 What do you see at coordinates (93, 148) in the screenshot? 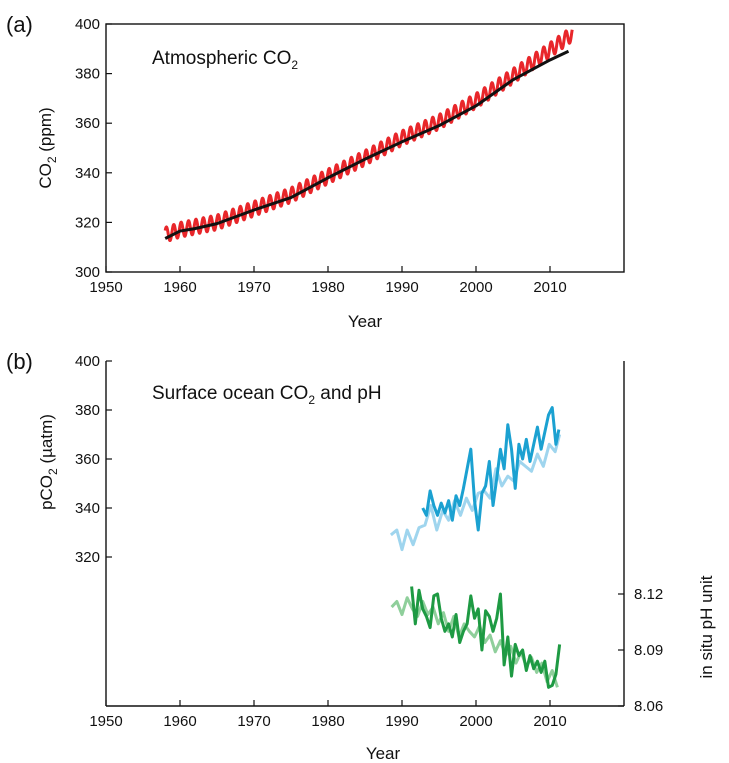
I see `panel-a-y-axis: 300 320 340 360 380 400` at bounding box center [93, 148].